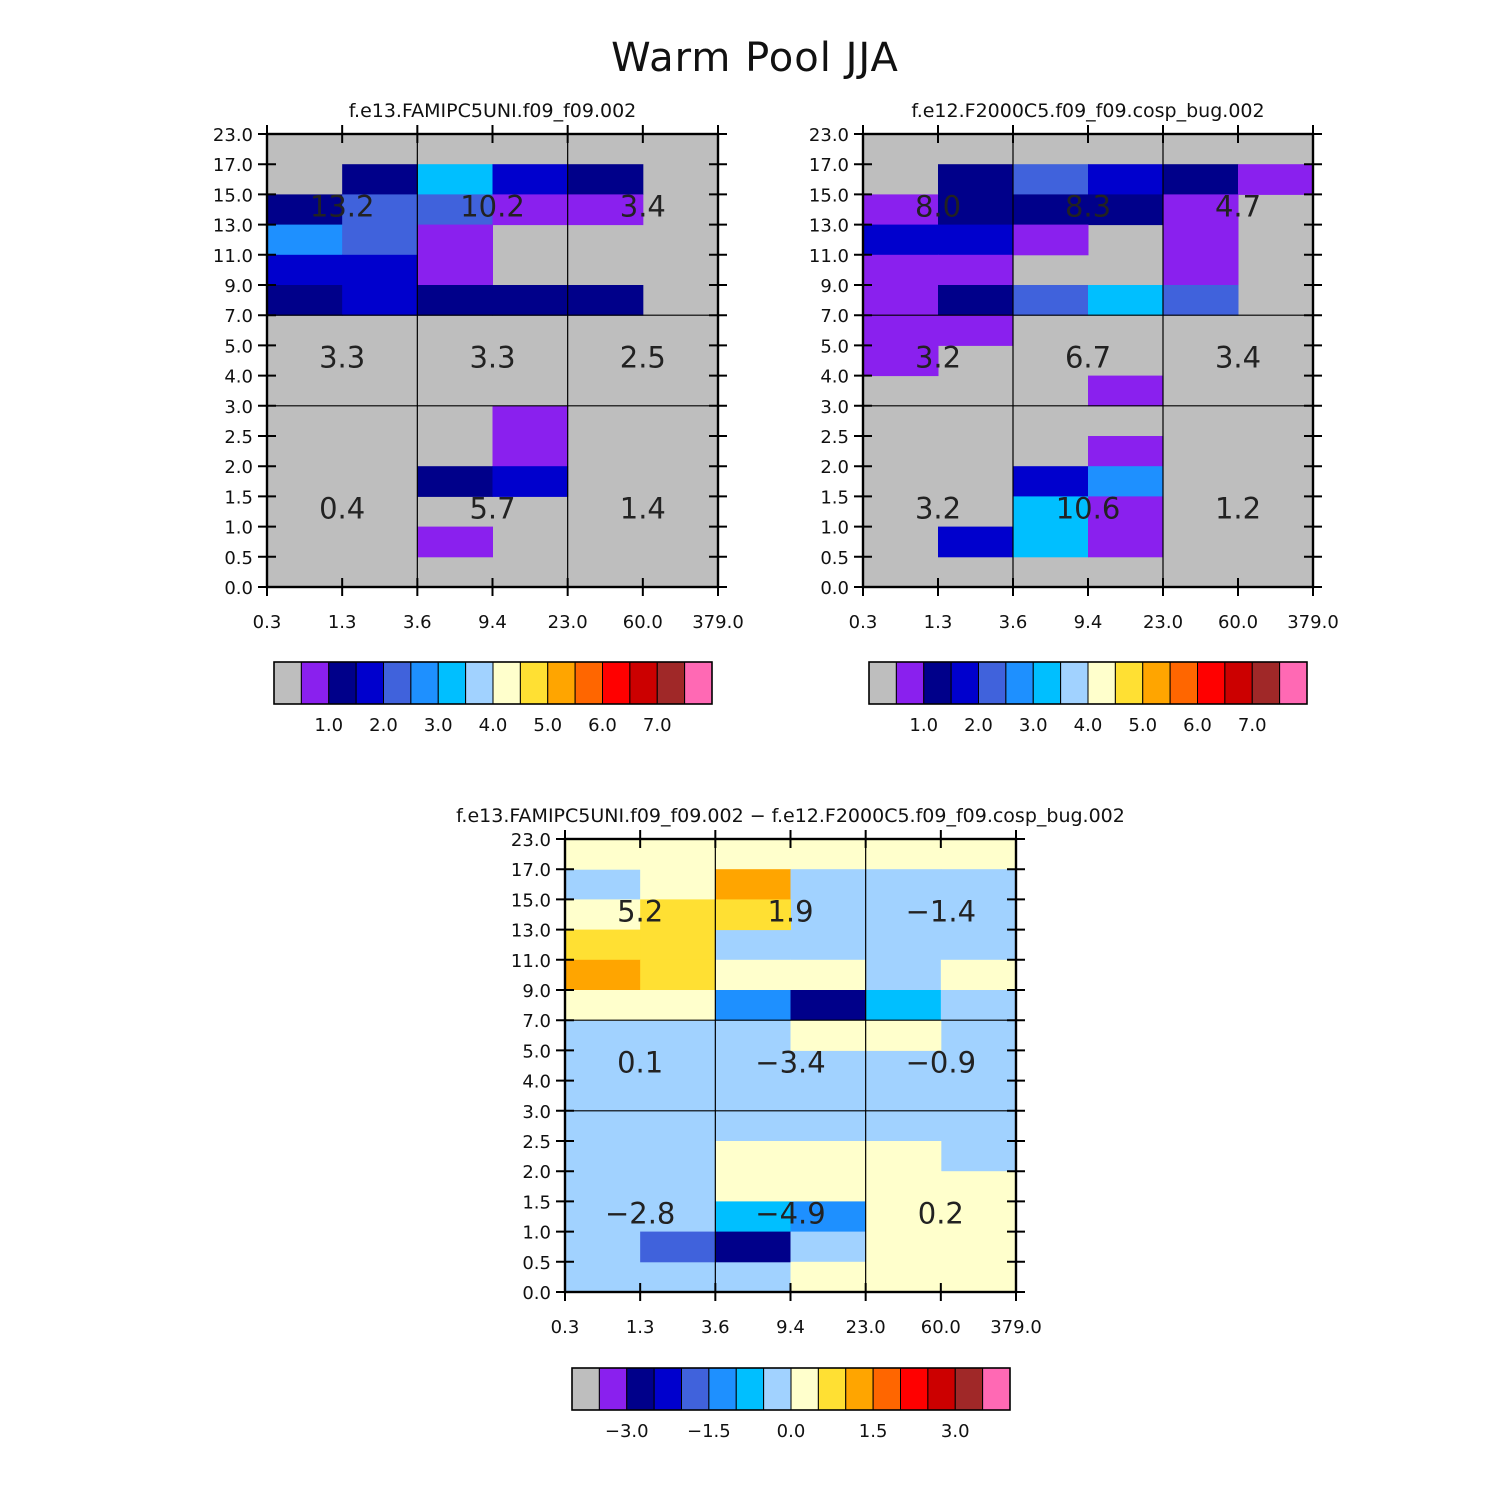 The width and height of the screenshot is (1510, 1510). What do you see at coordinates (1238, 622) in the screenshot?
I see `x-tick-label: 60.0` at bounding box center [1238, 622].